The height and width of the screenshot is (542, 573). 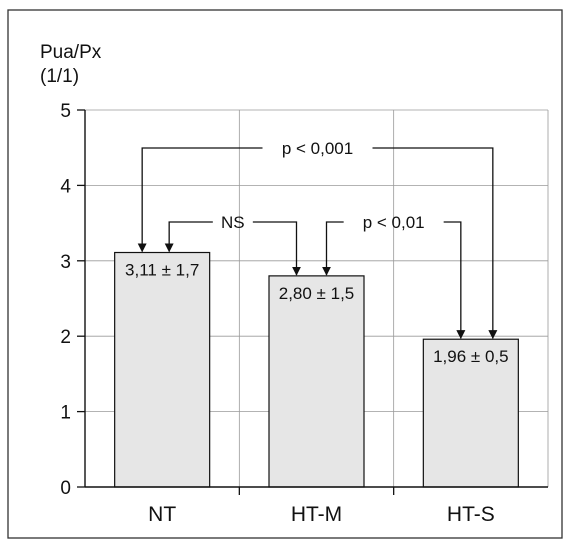 I want to click on data-label: 1,96 ± 0,5, so click(x=471, y=356).